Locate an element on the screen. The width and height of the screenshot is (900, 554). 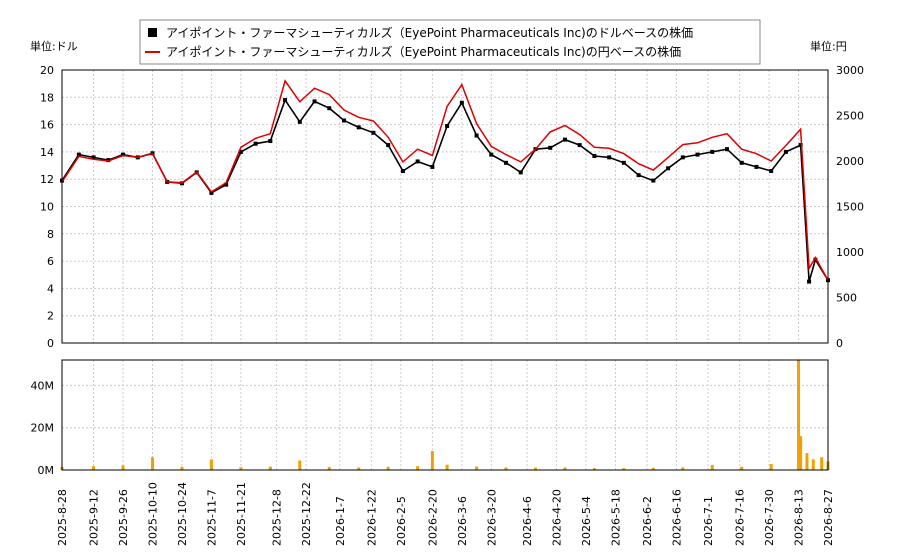
y-left-tick-label: 0 is located at coordinates (50, 343).